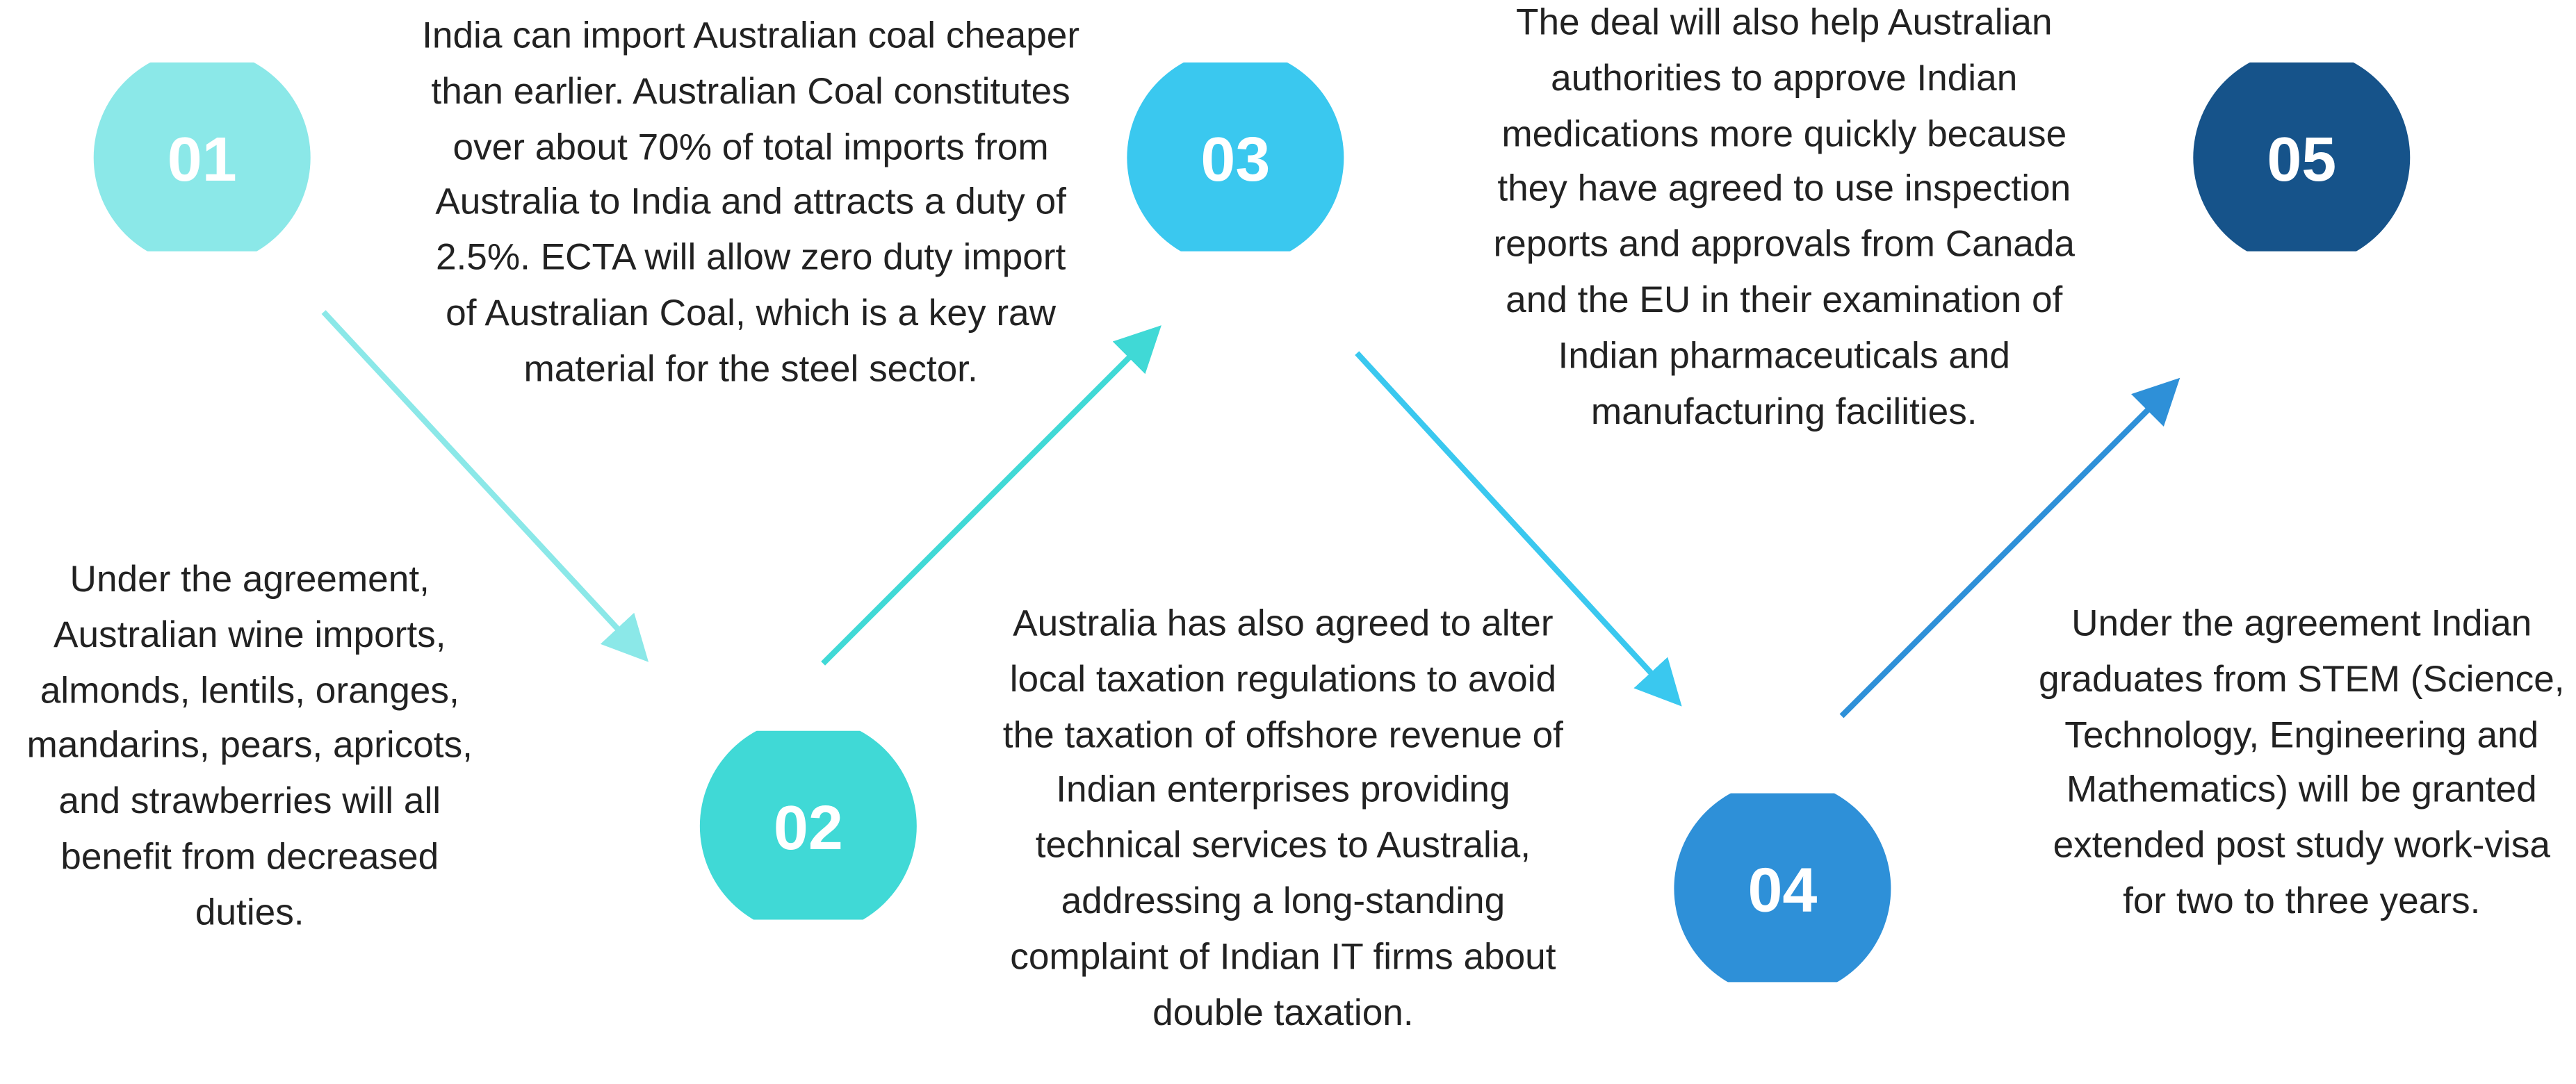  Describe the element at coordinates (808, 828) in the screenshot. I see `step-number: 02` at that location.